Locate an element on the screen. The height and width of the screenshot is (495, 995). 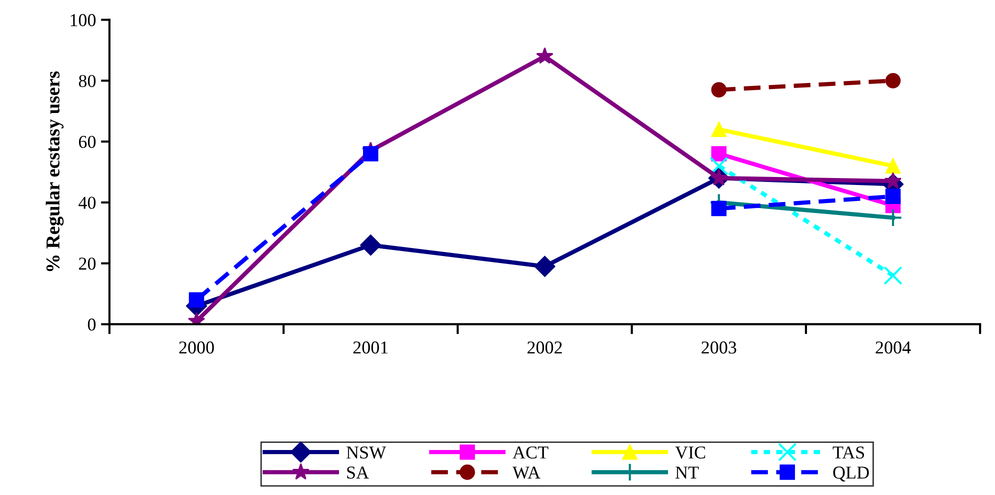
y-axis-title: % Regular ecstasy users is located at coordinates (55, 171).